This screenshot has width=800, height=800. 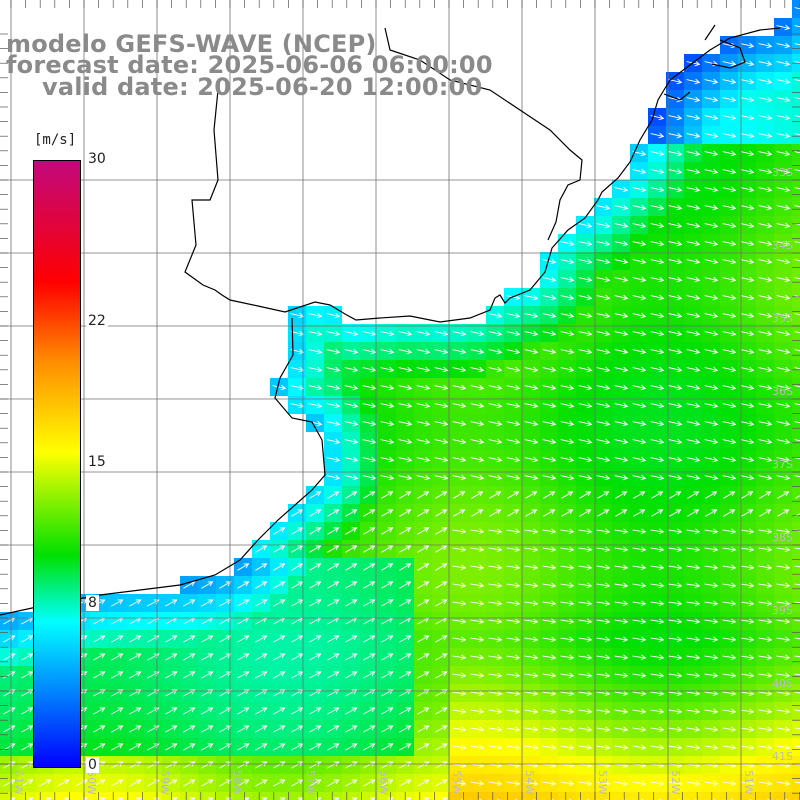 What do you see at coordinates (191, 44) in the screenshot?
I see `model-title: modelo GEFS-WAVE (NCEP)` at bounding box center [191, 44].